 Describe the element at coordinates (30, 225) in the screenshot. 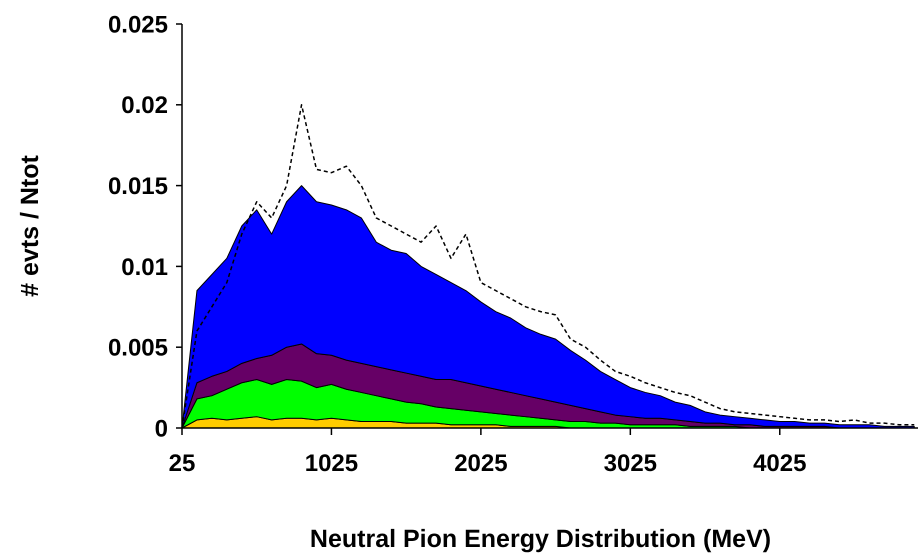

I see `y-axis-title: # evts / Ntot` at that location.